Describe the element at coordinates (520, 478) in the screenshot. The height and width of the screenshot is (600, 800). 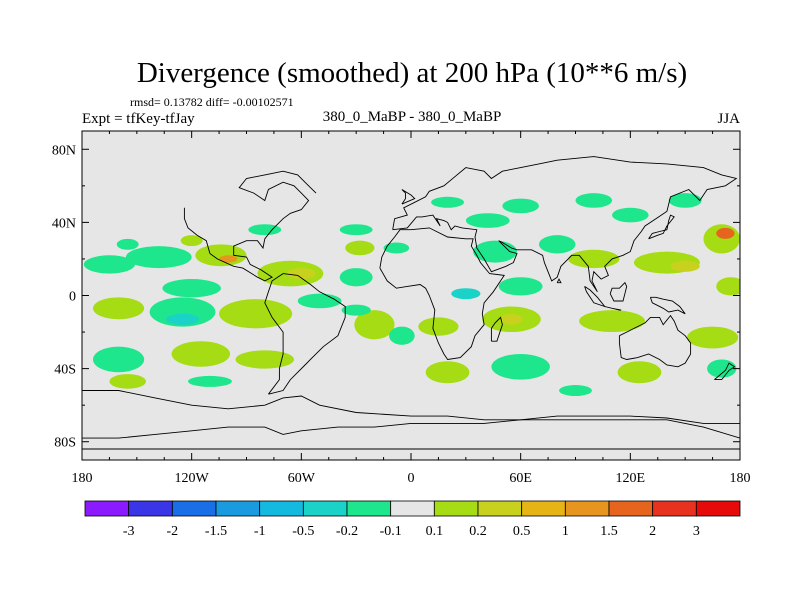
I see `x-tick-label: 60E` at that location.